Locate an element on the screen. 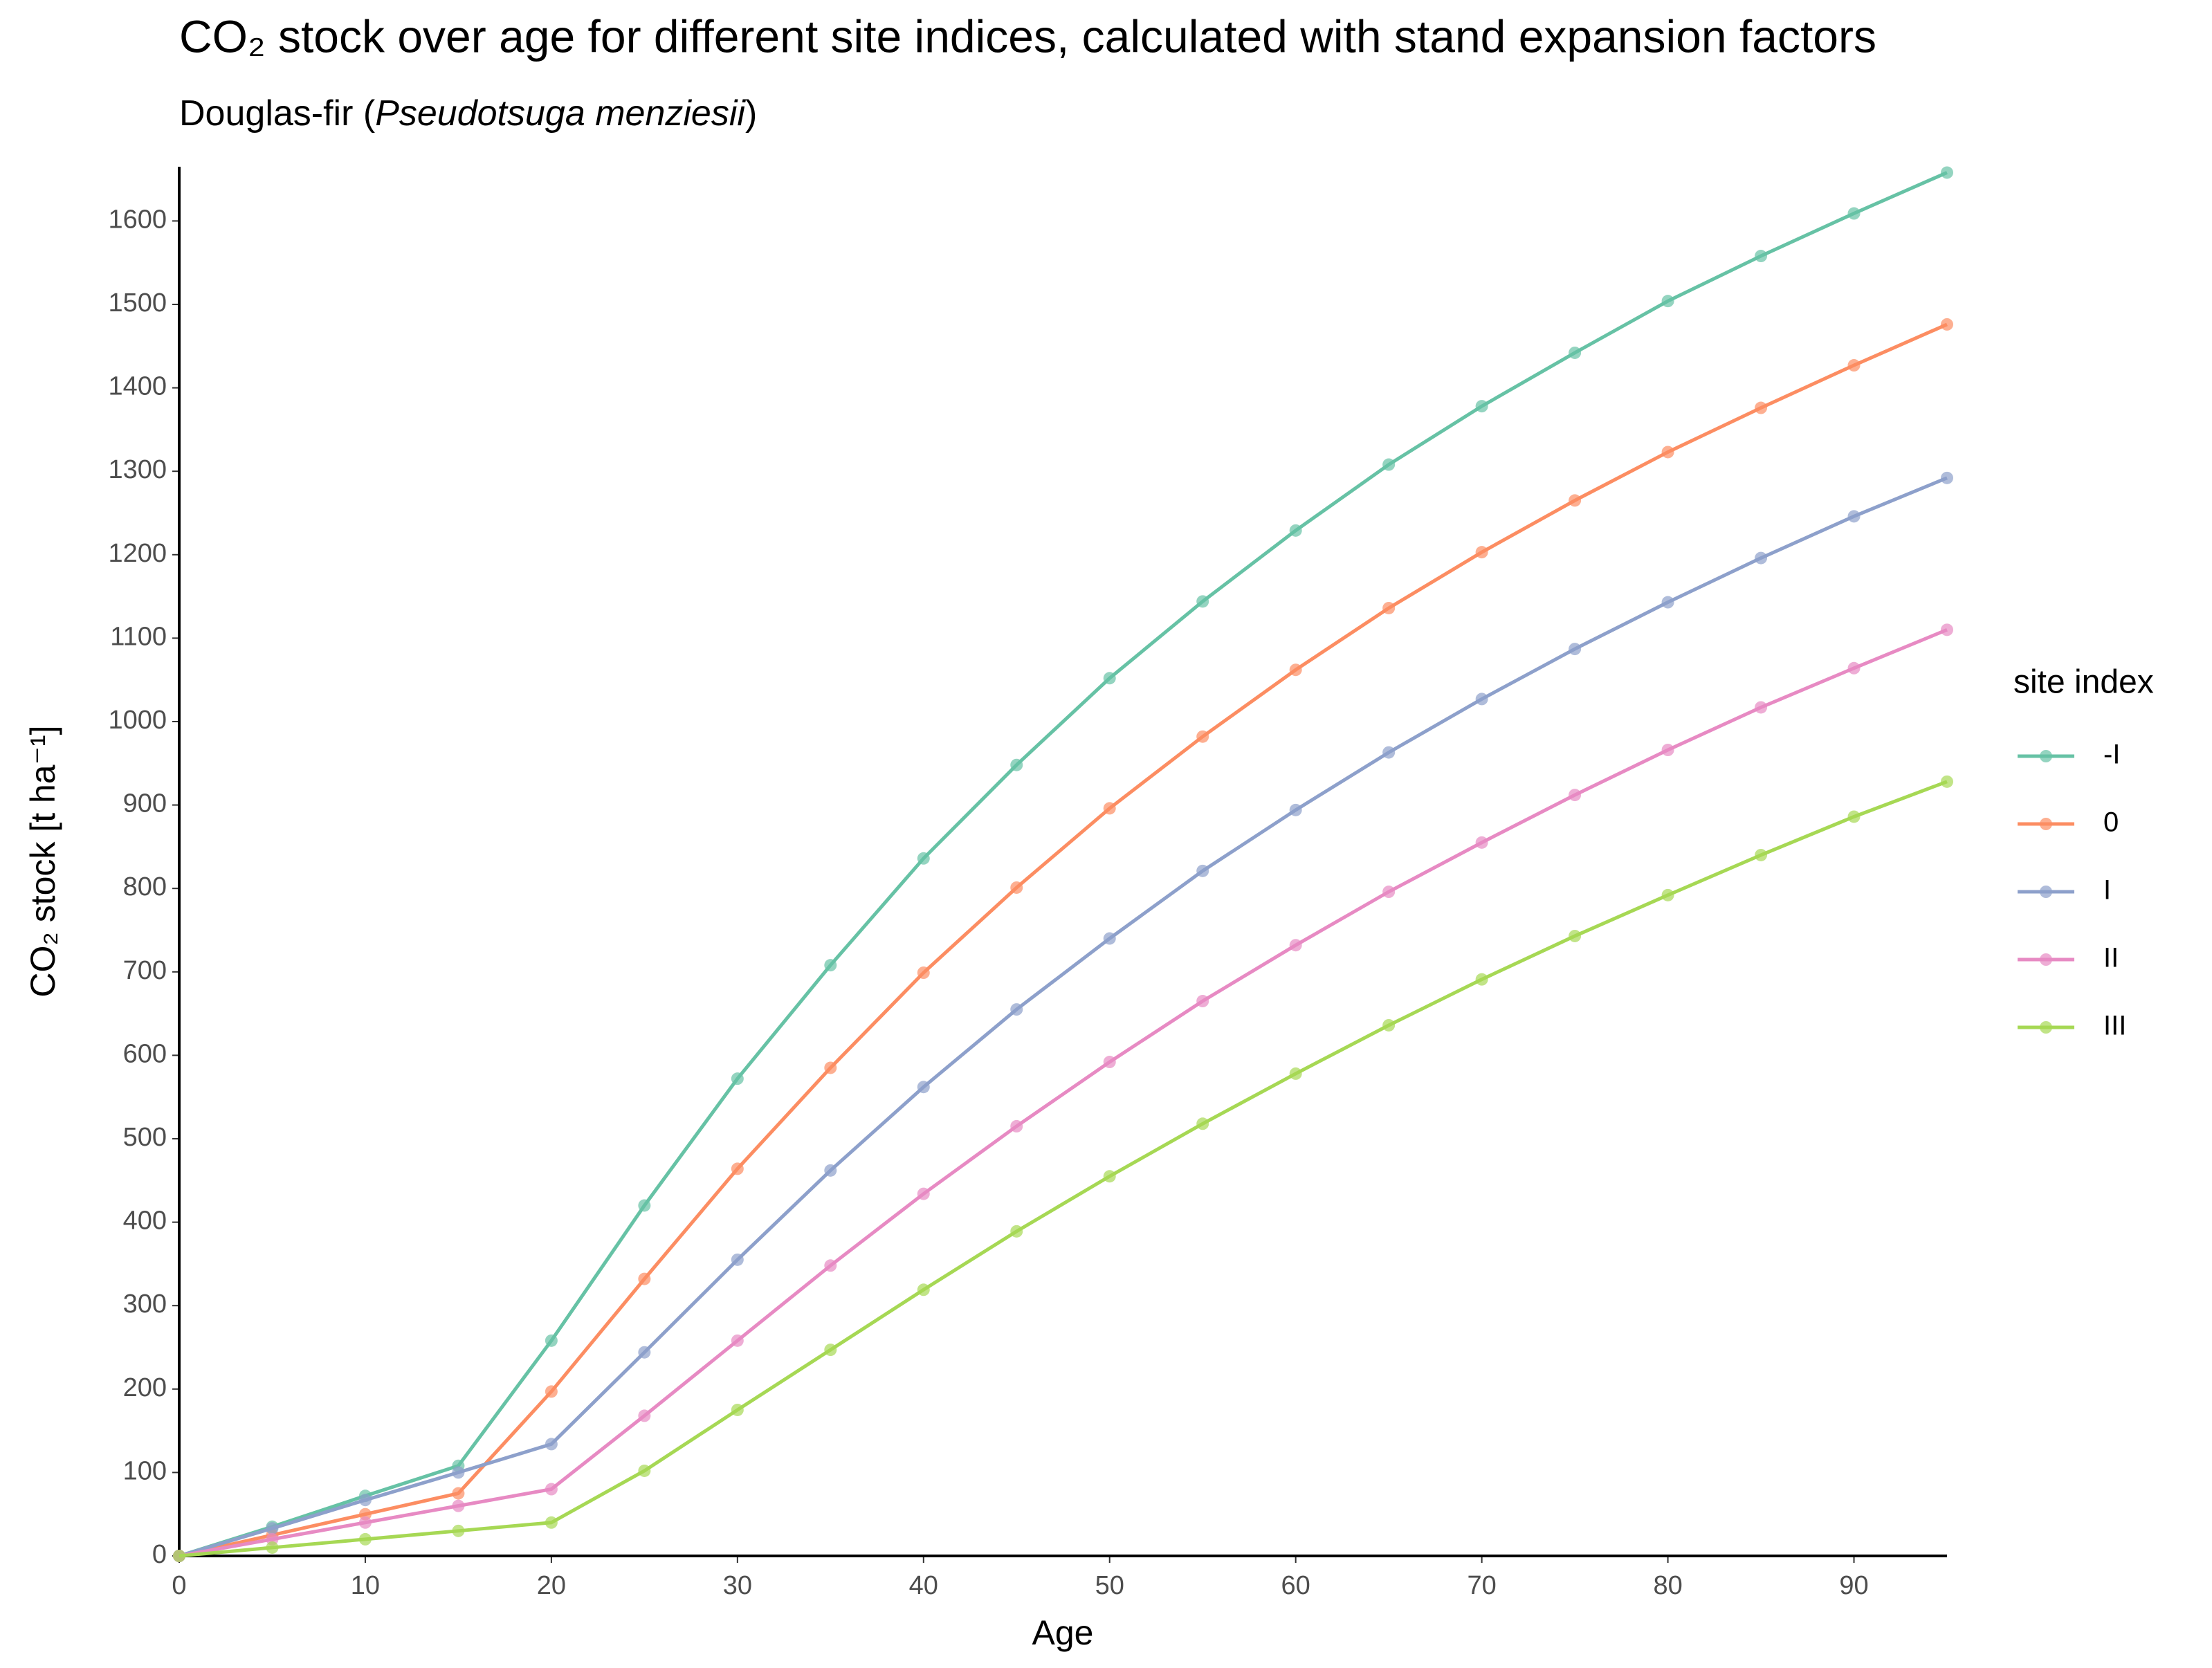  legend-label: III is located at coordinates (2114, 1026).